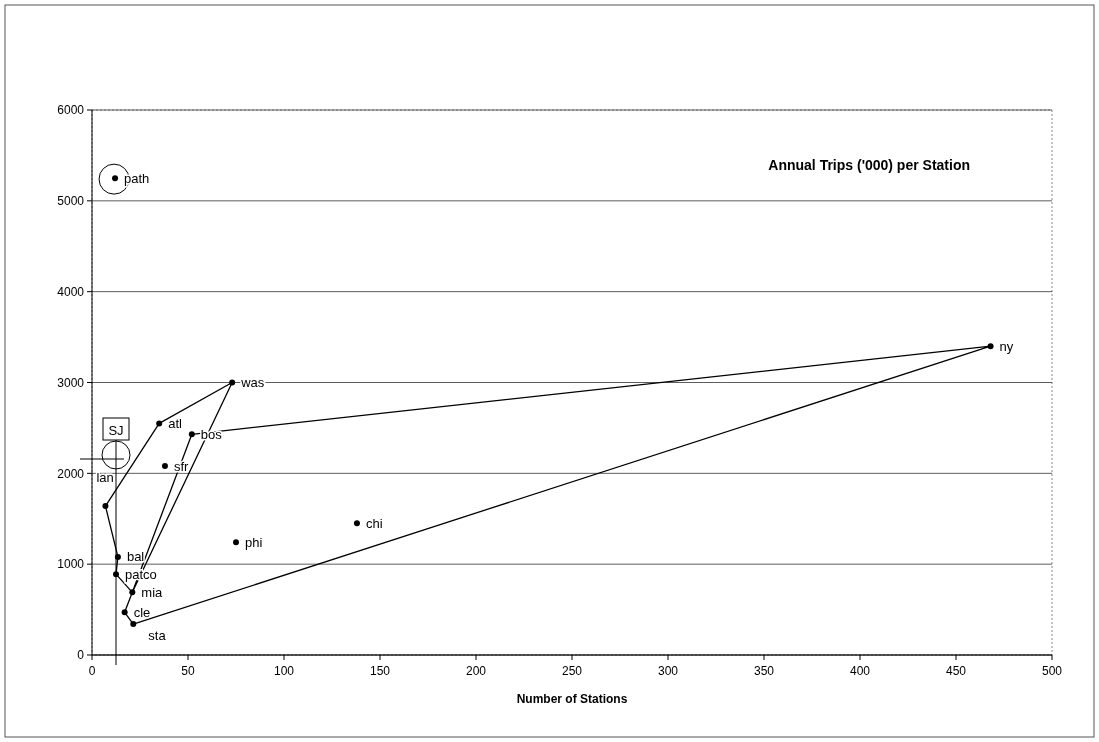 Image resolution: width=1099 pixels, height=742 pixels. Describe the element at coordinates (137, 178) in the screenshot. I see `annotation: path` at that location.